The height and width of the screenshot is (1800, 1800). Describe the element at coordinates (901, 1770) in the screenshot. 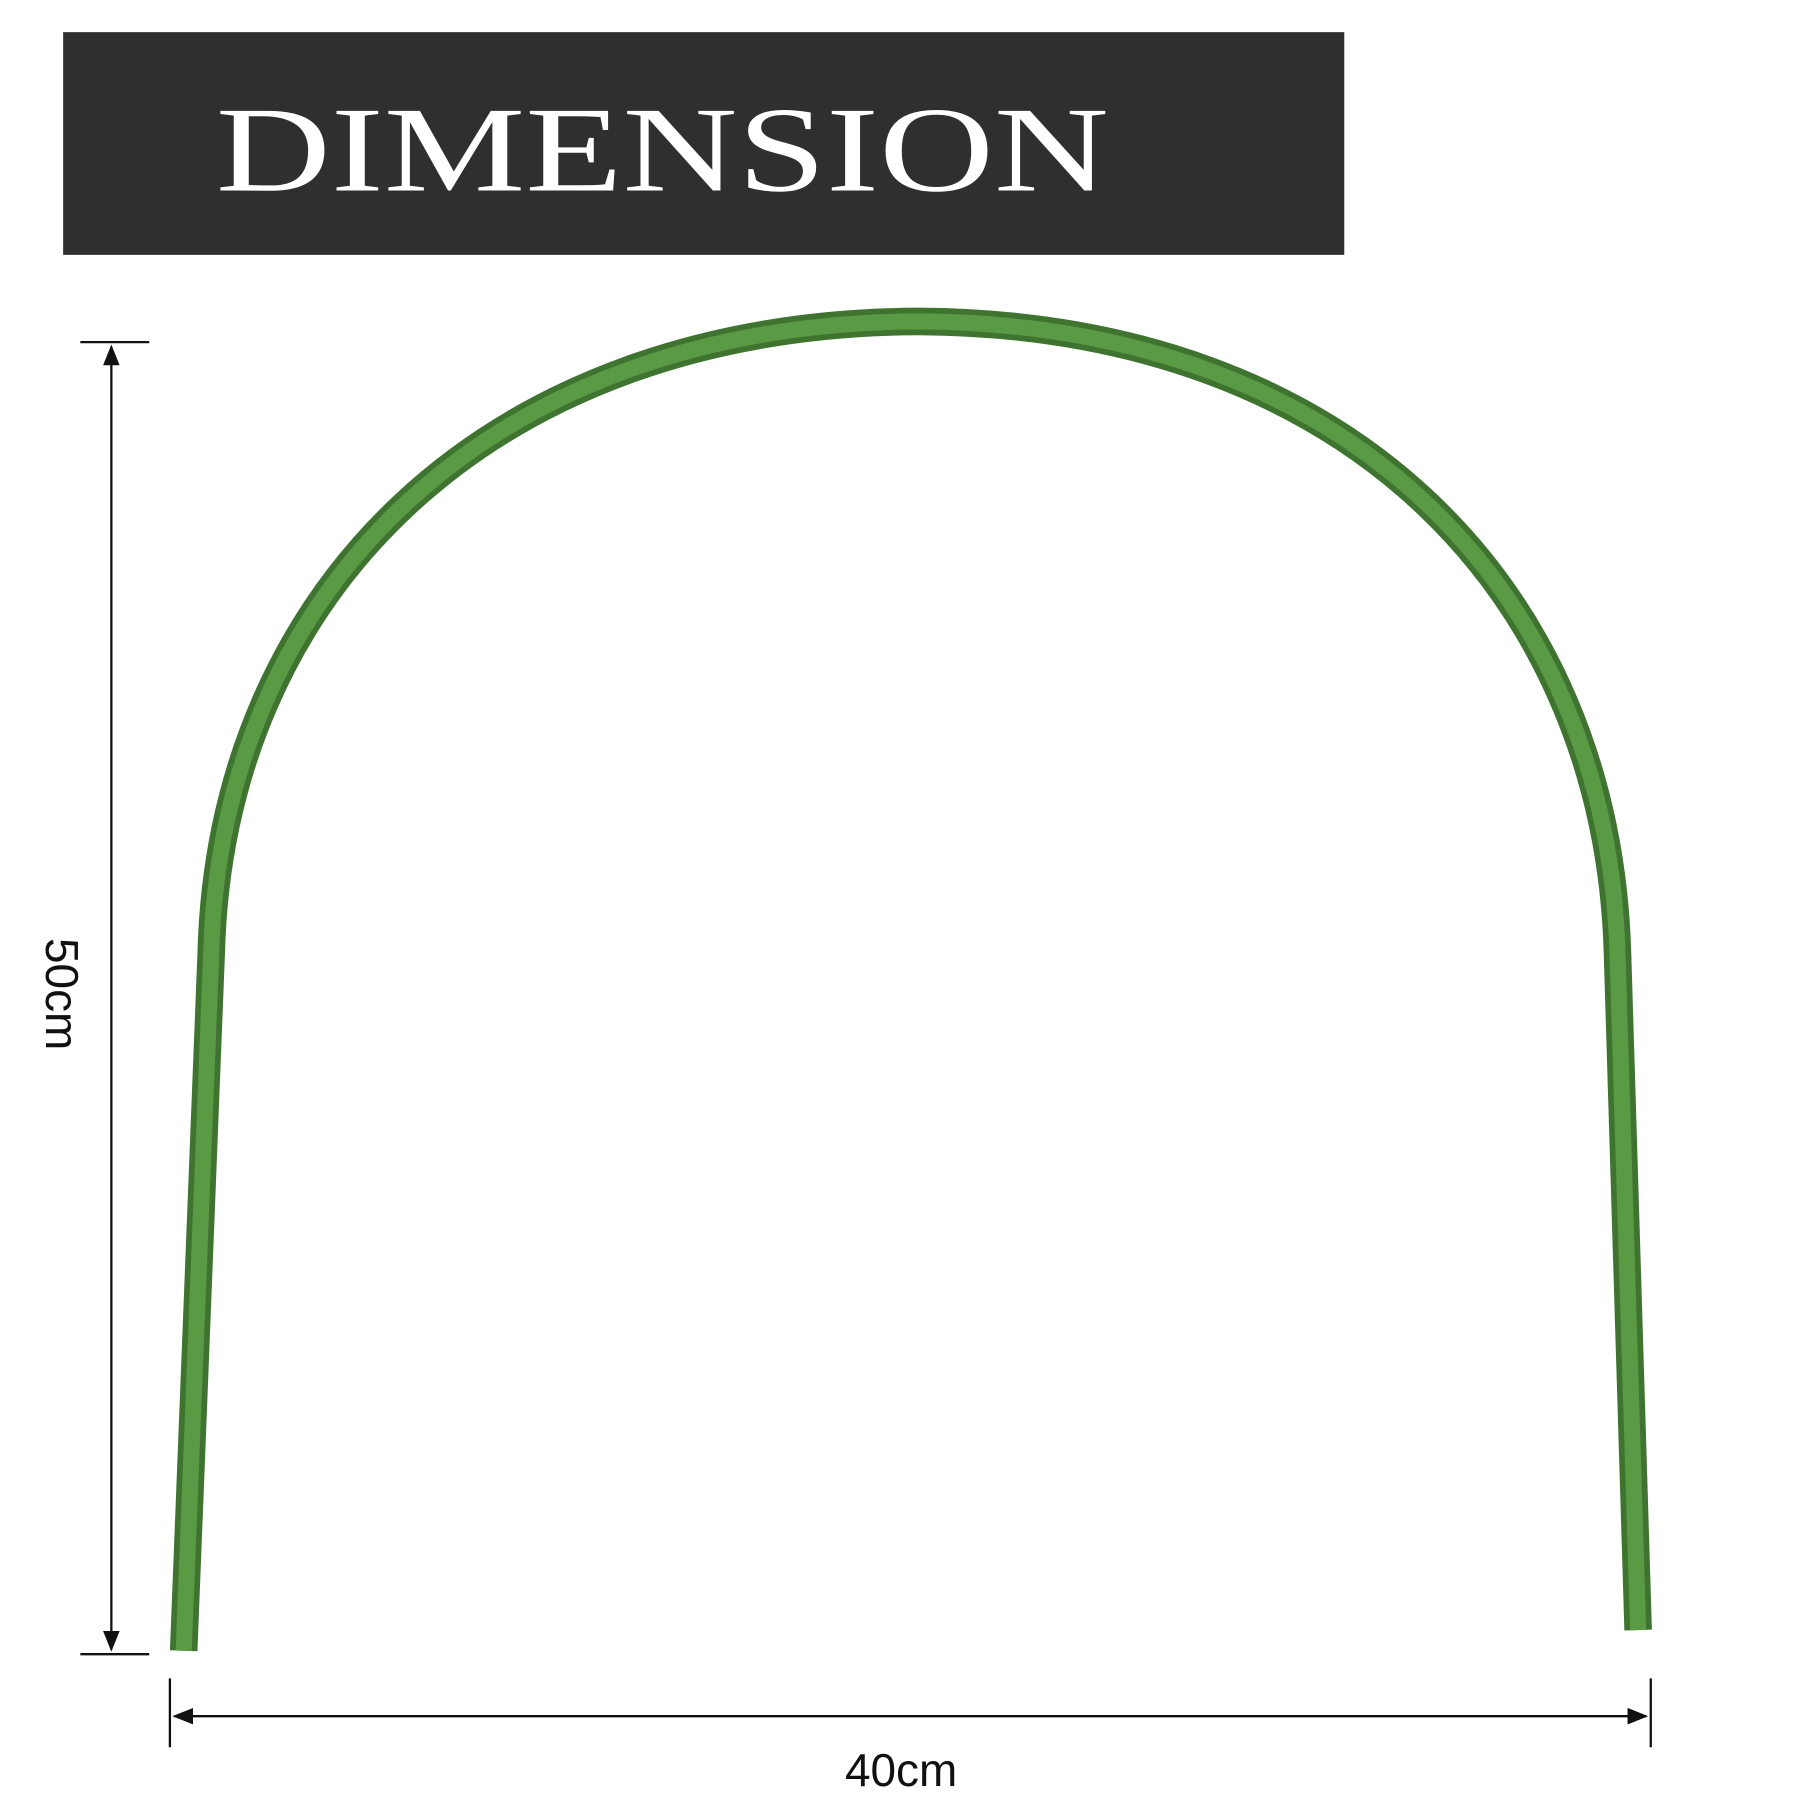

I see `width-label: 40cm` at that location.